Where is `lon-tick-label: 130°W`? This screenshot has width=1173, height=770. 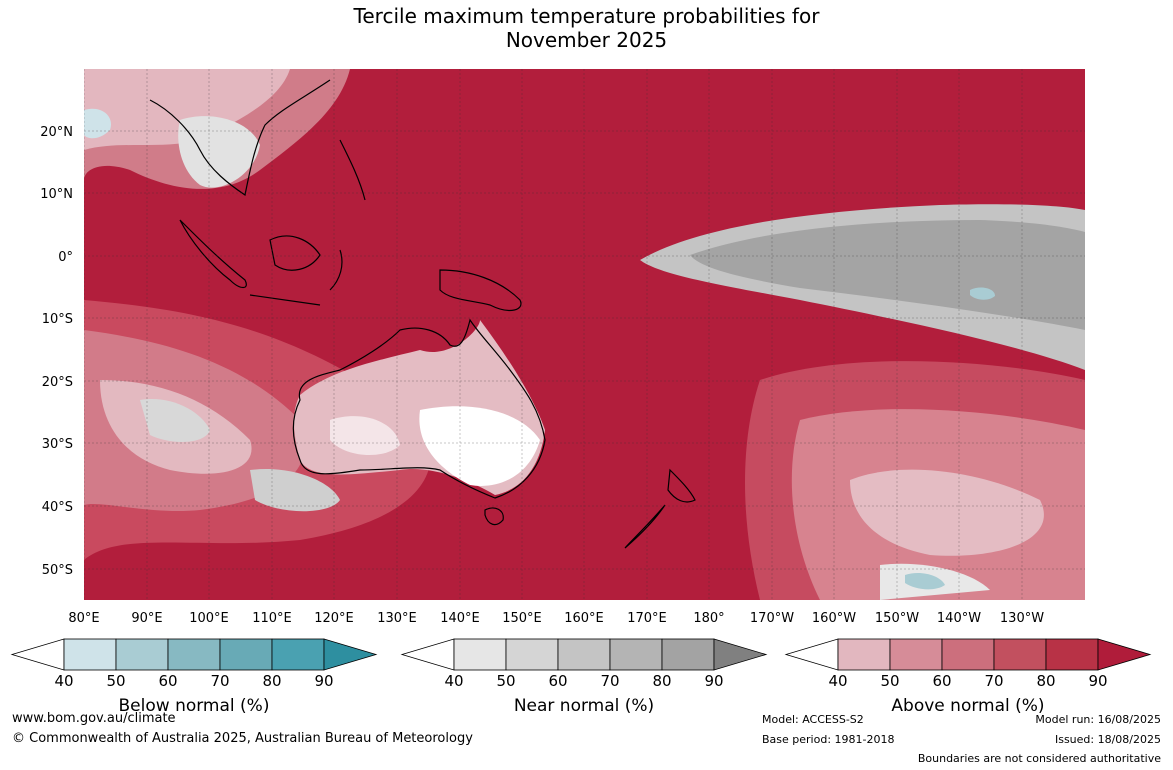
lon-tick-label: 130°W is located at coordinates (1022, 618).